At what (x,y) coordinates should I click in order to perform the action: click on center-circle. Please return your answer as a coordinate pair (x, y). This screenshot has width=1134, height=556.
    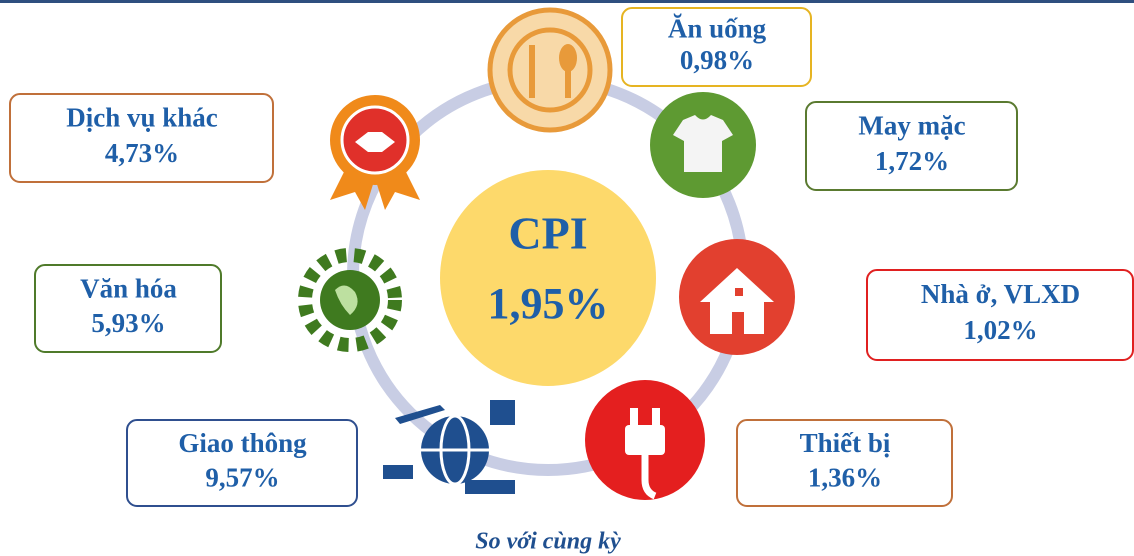
    Looking at the image, I should click on (548, 278).